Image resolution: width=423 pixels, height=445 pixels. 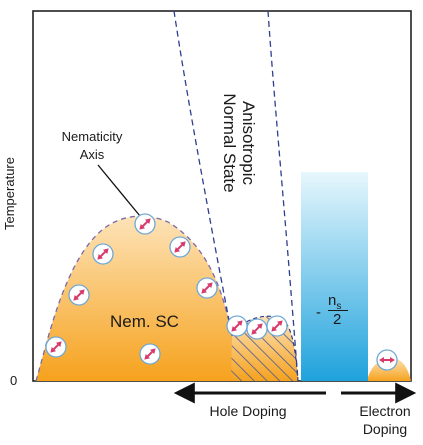 I want to click on normal-state-boundary-left, so click(x=203, y=173).